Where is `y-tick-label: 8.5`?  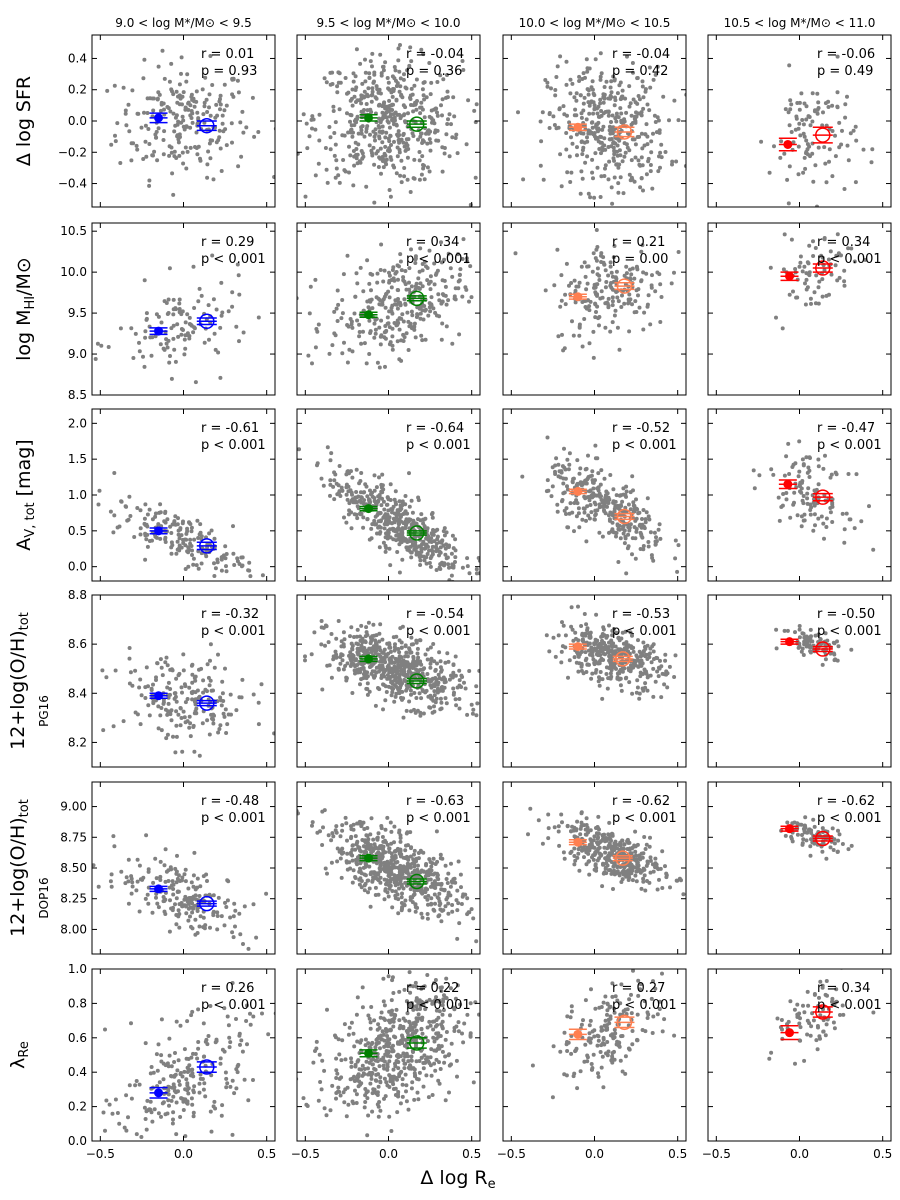 y-tick-label: 8.5 is located at coordinates (77, 395).